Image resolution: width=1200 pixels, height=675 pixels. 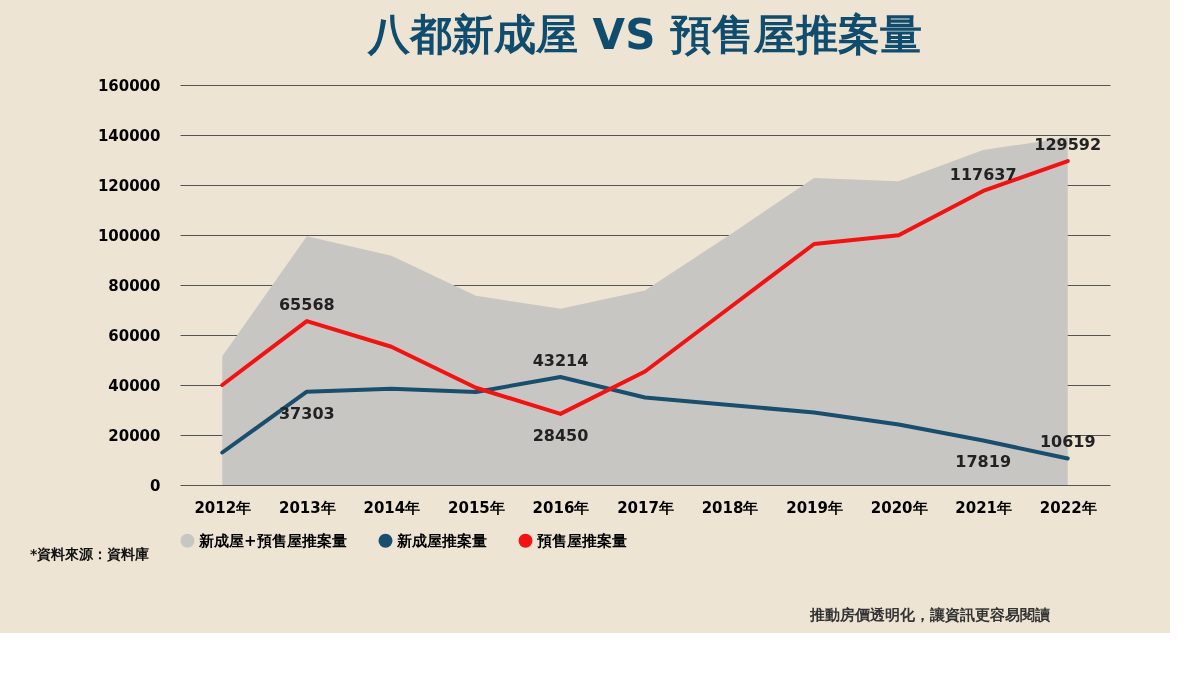 I want to click on data-label: 37303, so click(x=306, y=413).